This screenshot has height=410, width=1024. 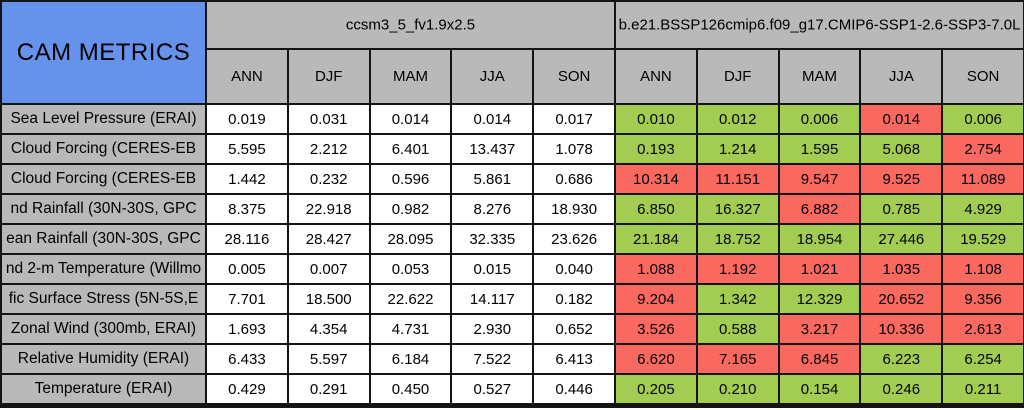 What do you see at coordinates (982, 299) in the screenshot?
I see `comparison-value-cell: 9.356` at bounding box center [982, 299].